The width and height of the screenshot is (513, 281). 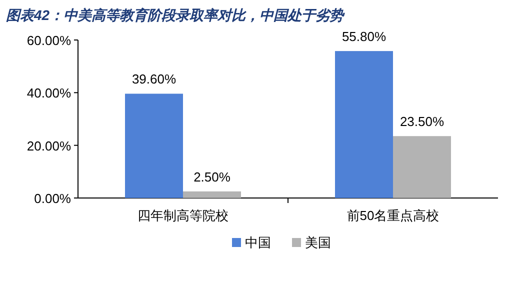 What do you see at coordinates (212, 176) in the screenshot?
I see `data-label: 2.50%` at bounding box center [212, 176].